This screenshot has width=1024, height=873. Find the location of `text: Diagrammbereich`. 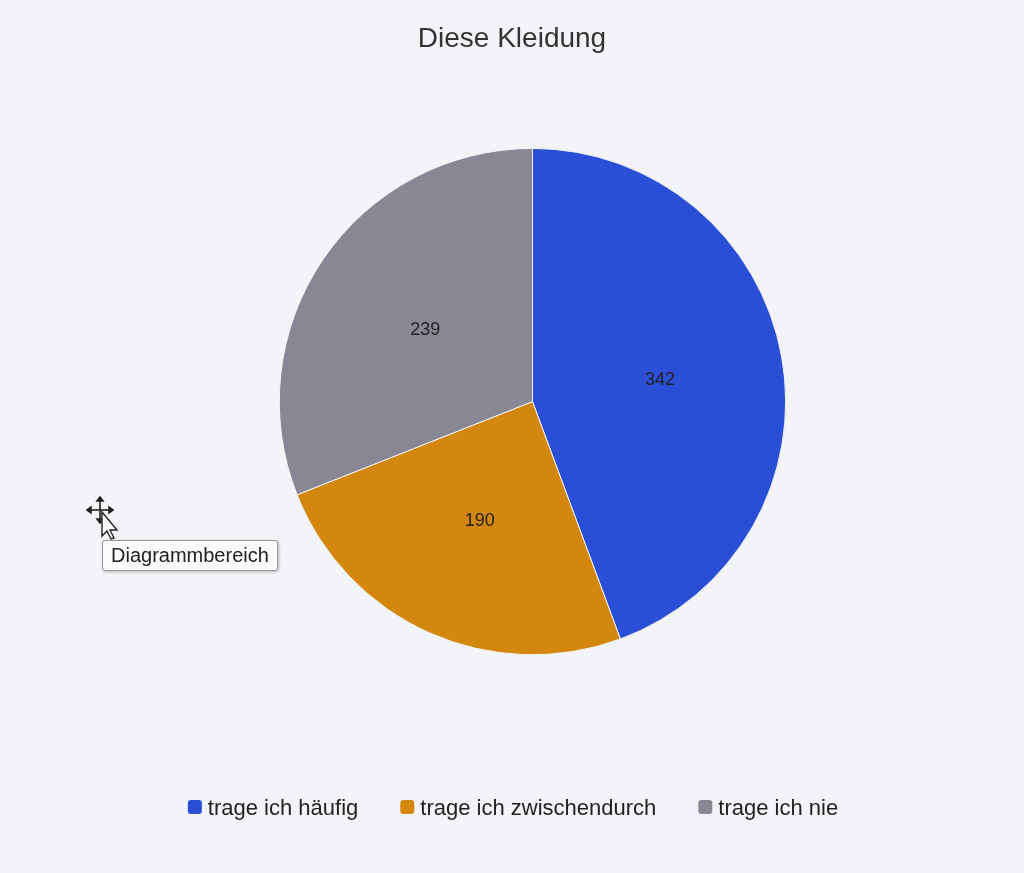

text: Diagrammbereich is located at coordinates (190, 555).